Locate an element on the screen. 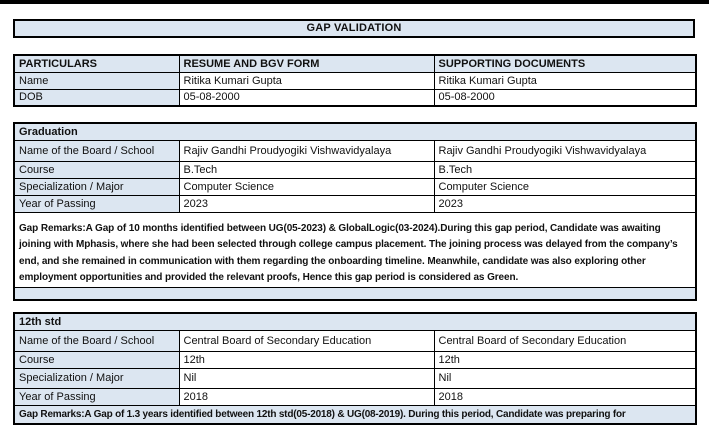 The image size is (709, 440). cell-board-resume: Central Board of Secondary Education is located at coordinates (306, 340).